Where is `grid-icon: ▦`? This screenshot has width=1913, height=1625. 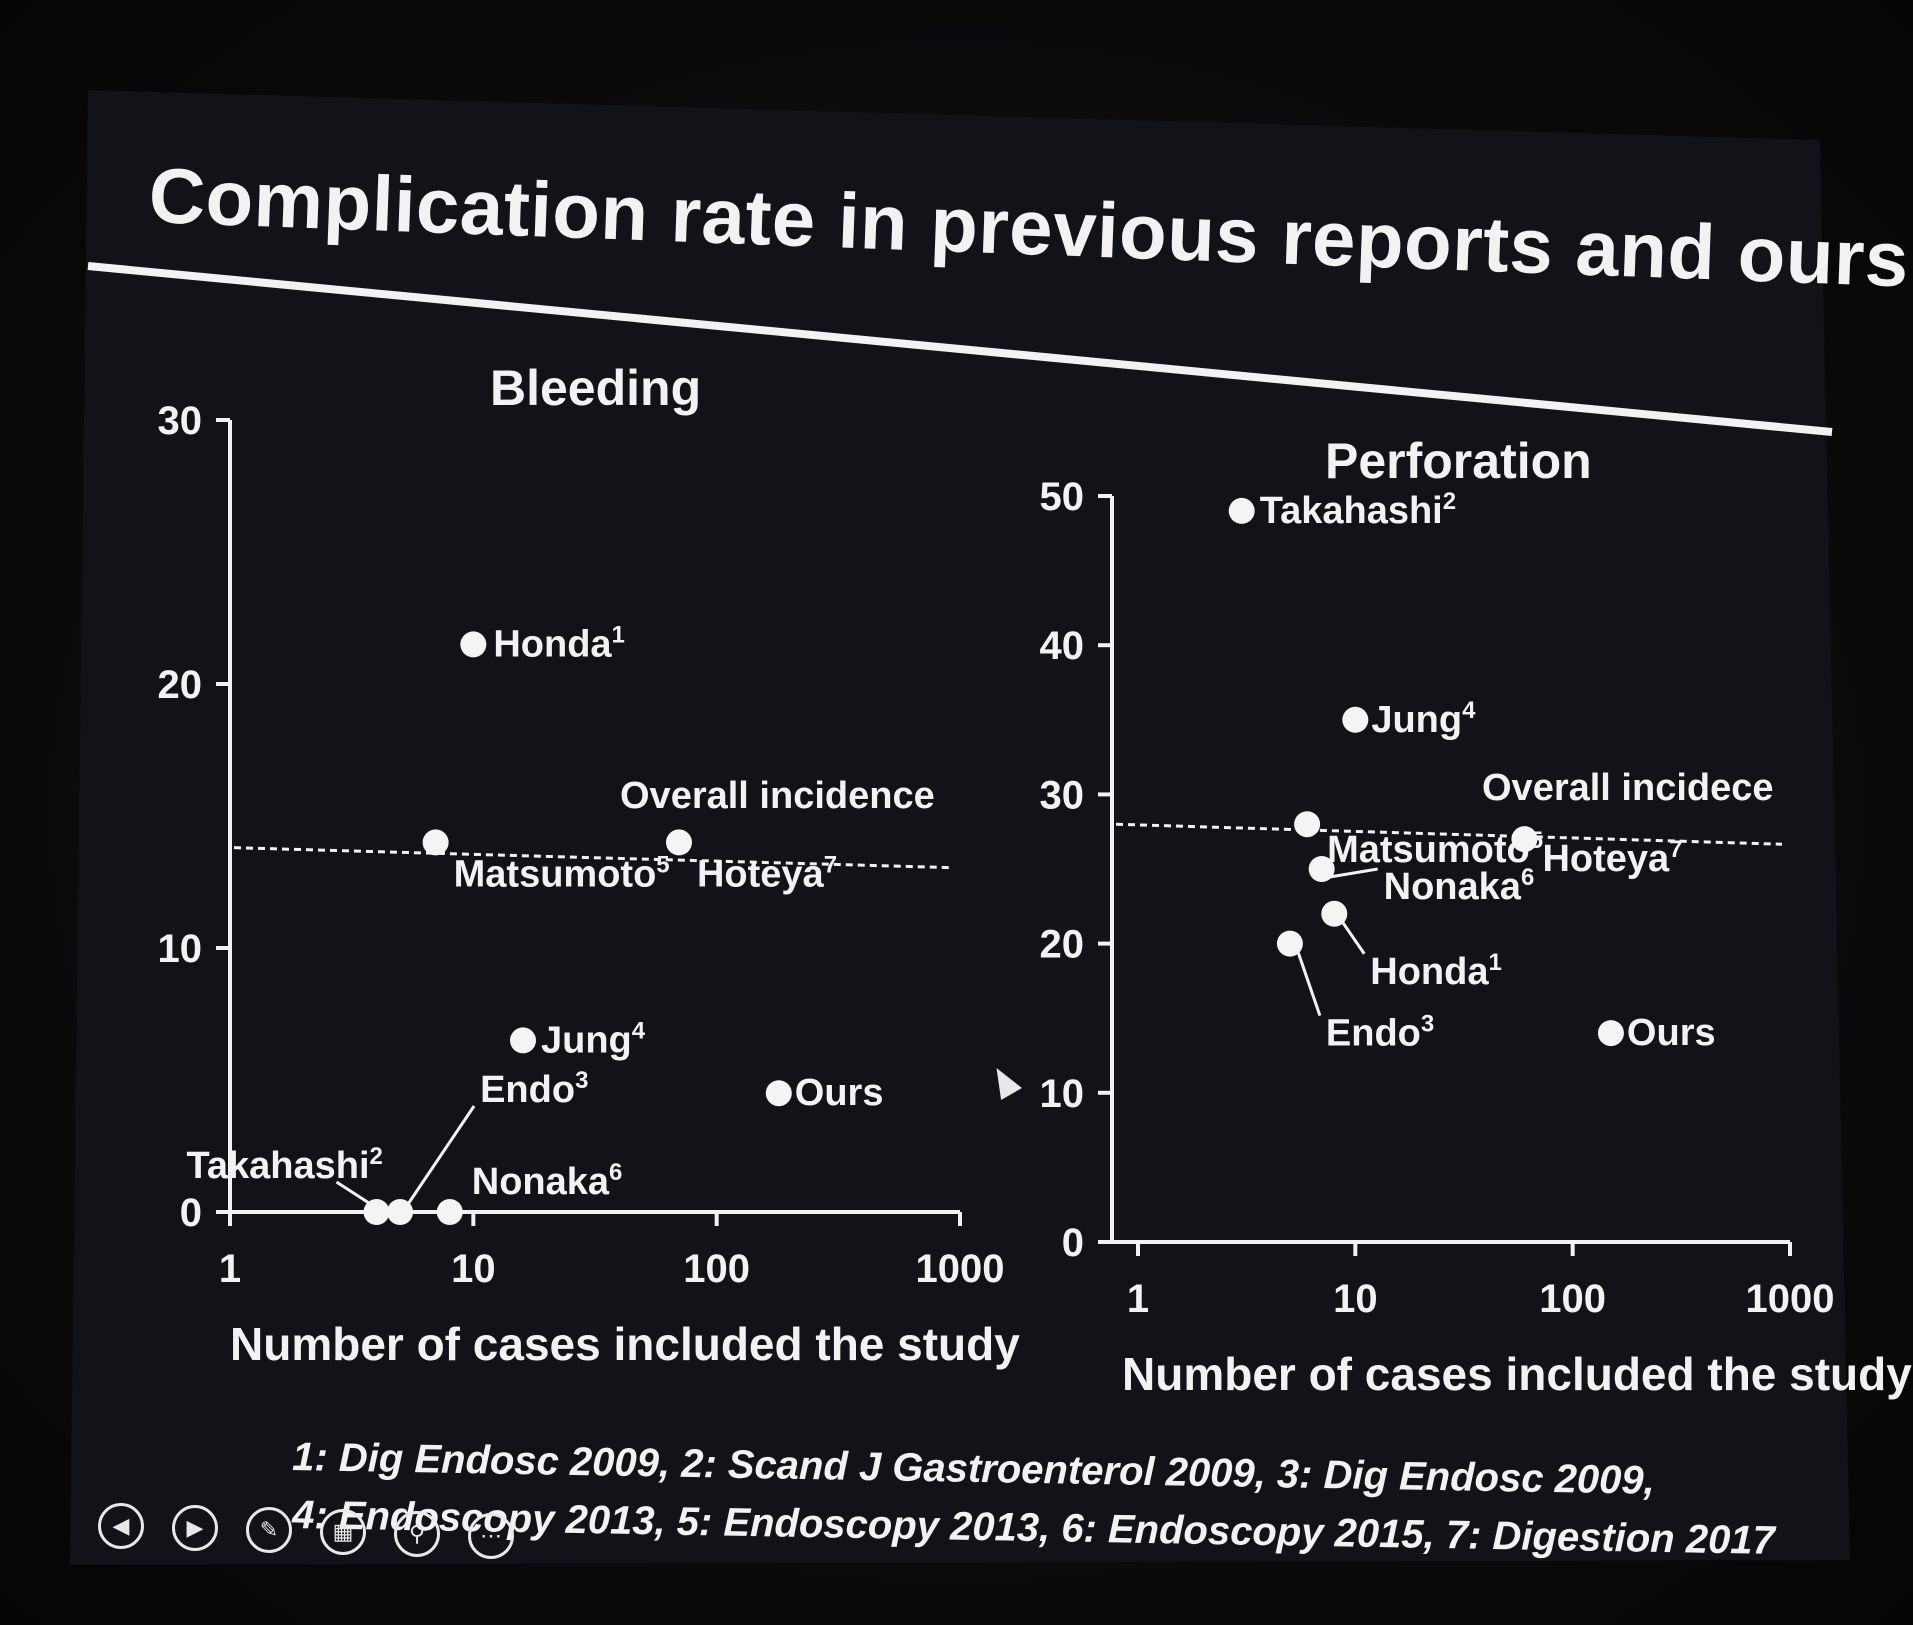 grid-icon: ▦ is located at coordinates (343, 1531).